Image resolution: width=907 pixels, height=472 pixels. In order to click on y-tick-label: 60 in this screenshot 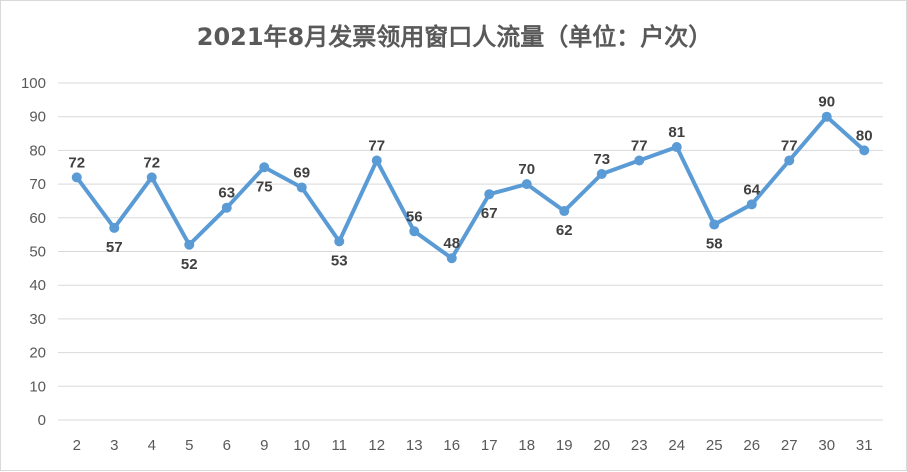, I will do `click(37, 218)`.